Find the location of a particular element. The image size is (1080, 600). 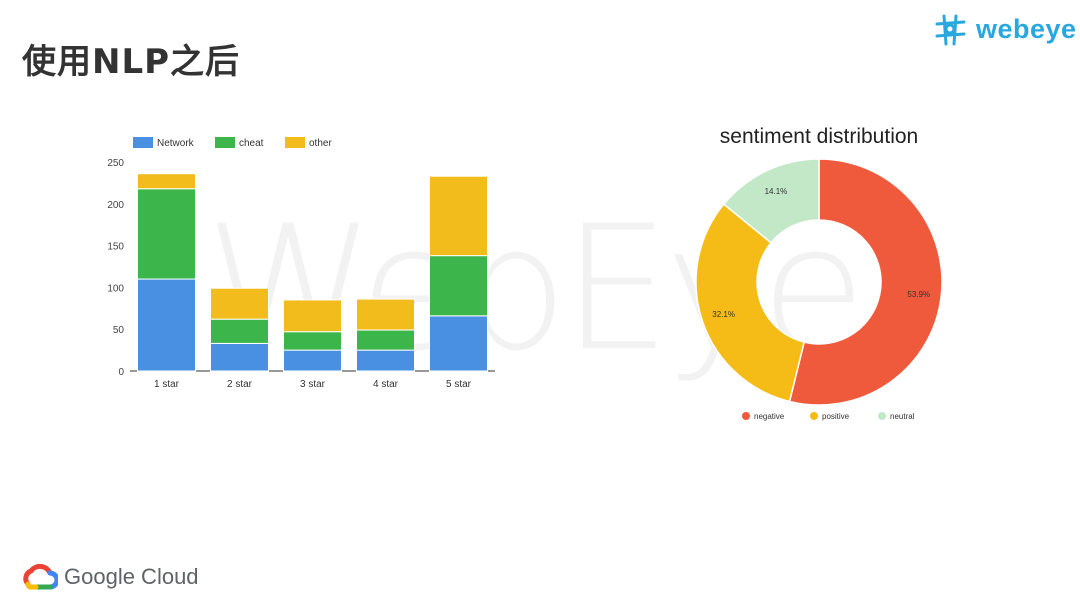

x-tick-label-2: 3 star is located at coordinates (313, 384).